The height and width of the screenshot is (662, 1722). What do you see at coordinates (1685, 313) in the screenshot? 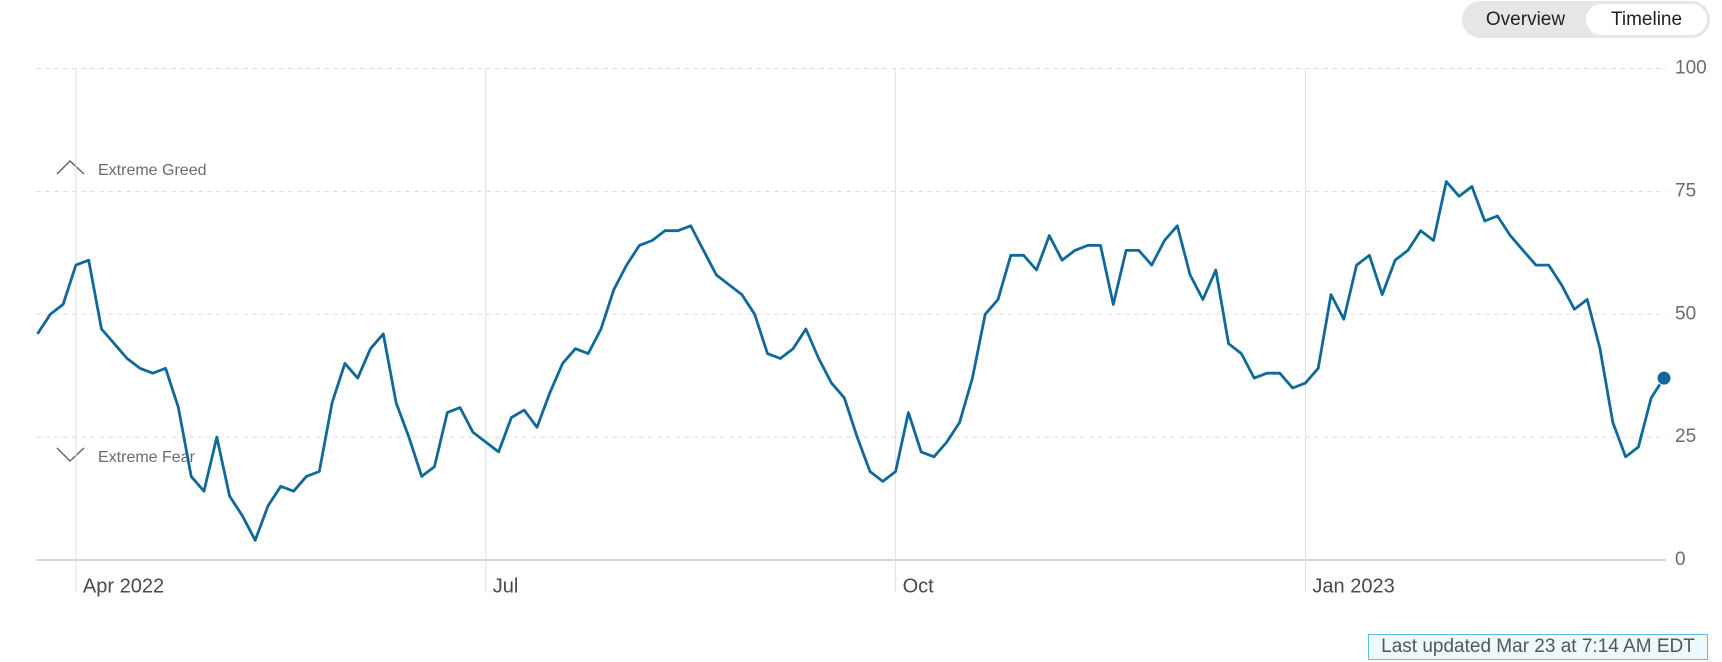
I see `y-tick-label: 50` at bounding box center [1685, 313].